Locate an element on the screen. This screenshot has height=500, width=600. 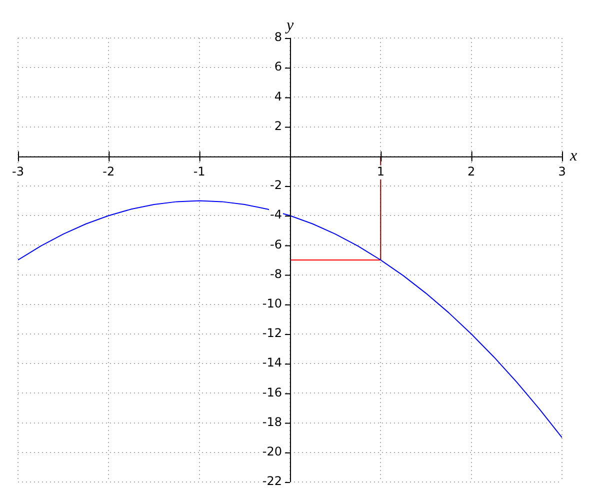
x-tick-label: -3 is located at coordinates (18, 171).